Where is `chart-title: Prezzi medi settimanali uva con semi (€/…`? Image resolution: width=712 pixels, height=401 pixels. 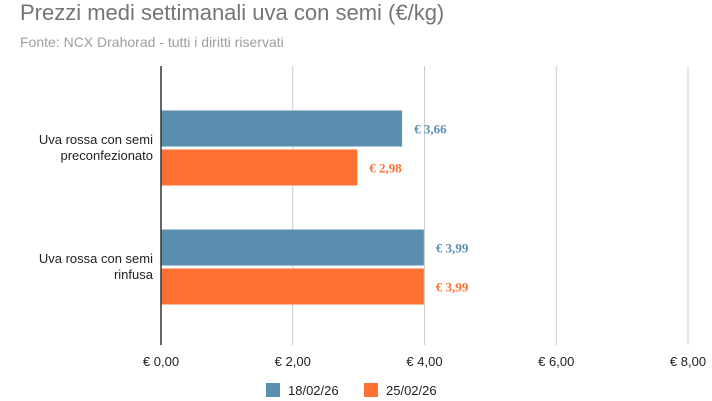
chart-title: Prezzi medi settimanali uva con semi (€/… is located at coordinates (232, 12).